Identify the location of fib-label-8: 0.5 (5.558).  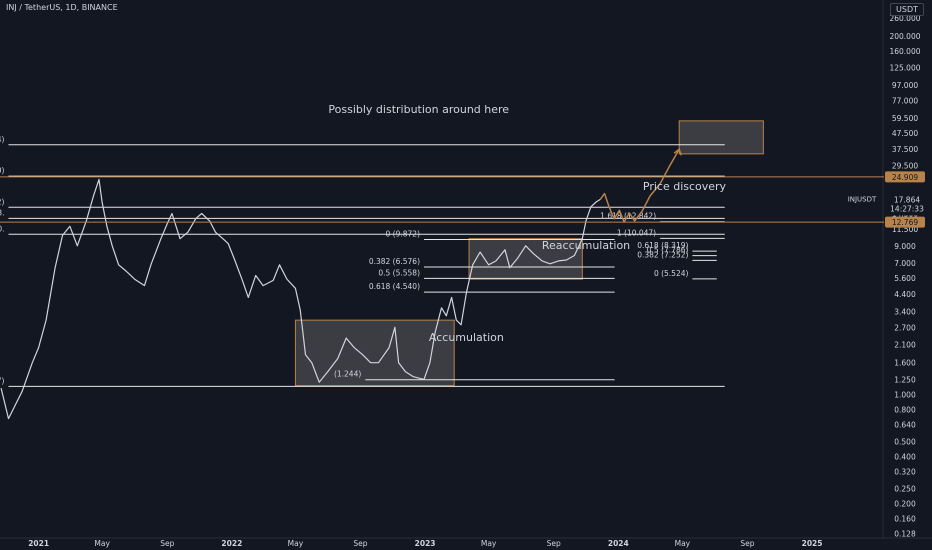
(399, 272).